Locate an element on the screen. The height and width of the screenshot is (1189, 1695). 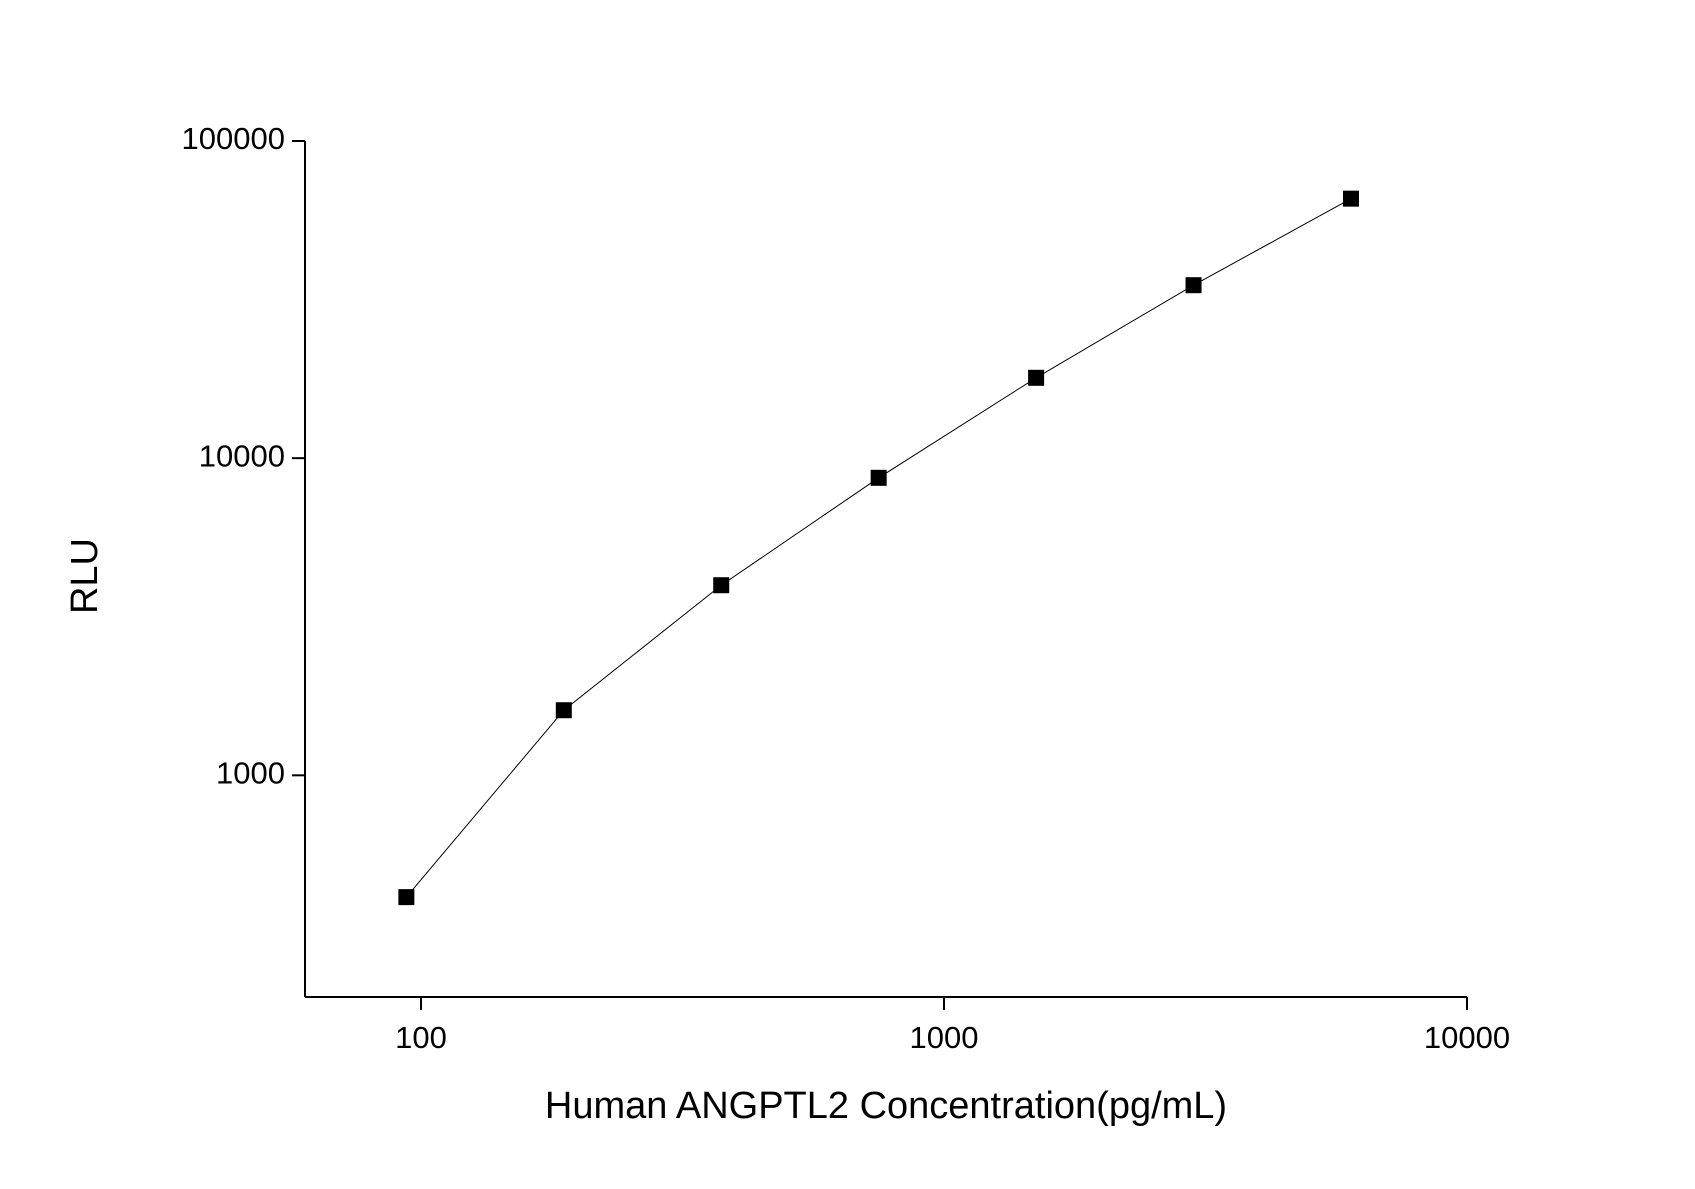
x-tick-label: 1000 is located at coordinates (944, 1037).